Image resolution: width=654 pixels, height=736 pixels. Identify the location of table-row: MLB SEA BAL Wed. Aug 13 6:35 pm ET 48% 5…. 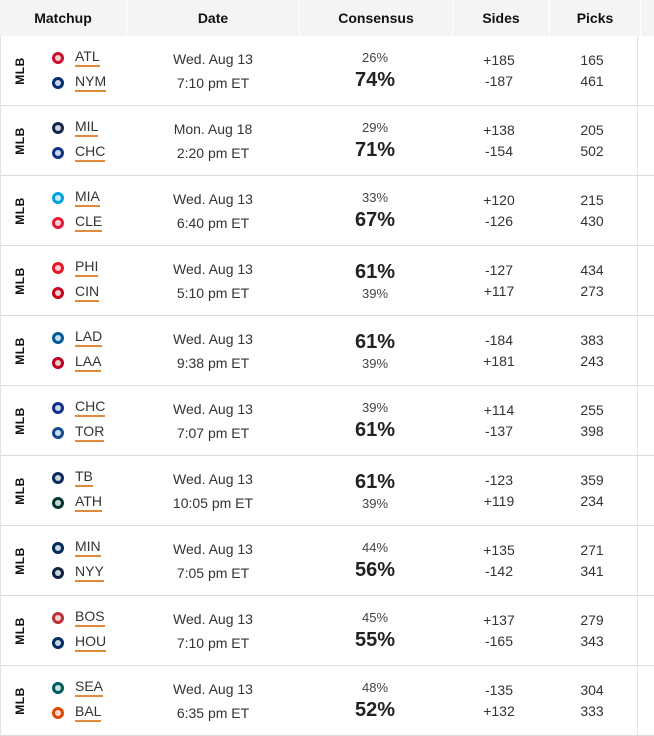
(327, 701).